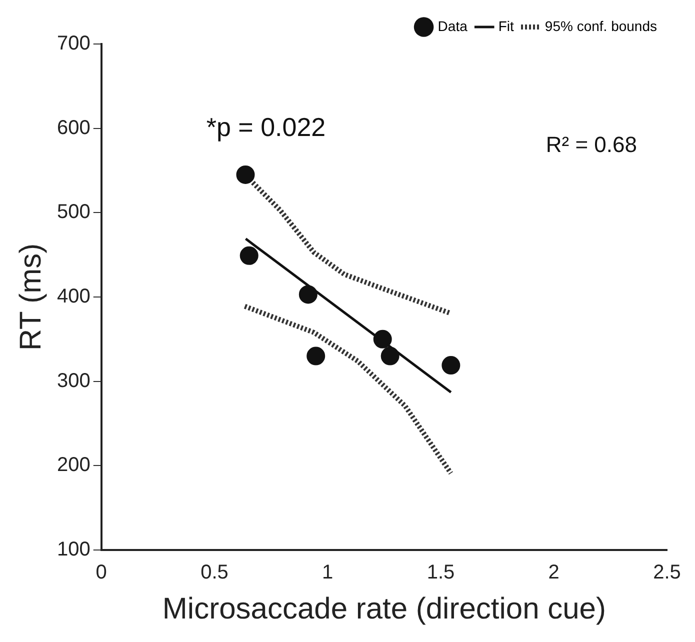 This screenshot has height=642, width=695. Describe the element at coordinates (328, 573) in the screenshot. I see `x-tick-label: 1` at that location.